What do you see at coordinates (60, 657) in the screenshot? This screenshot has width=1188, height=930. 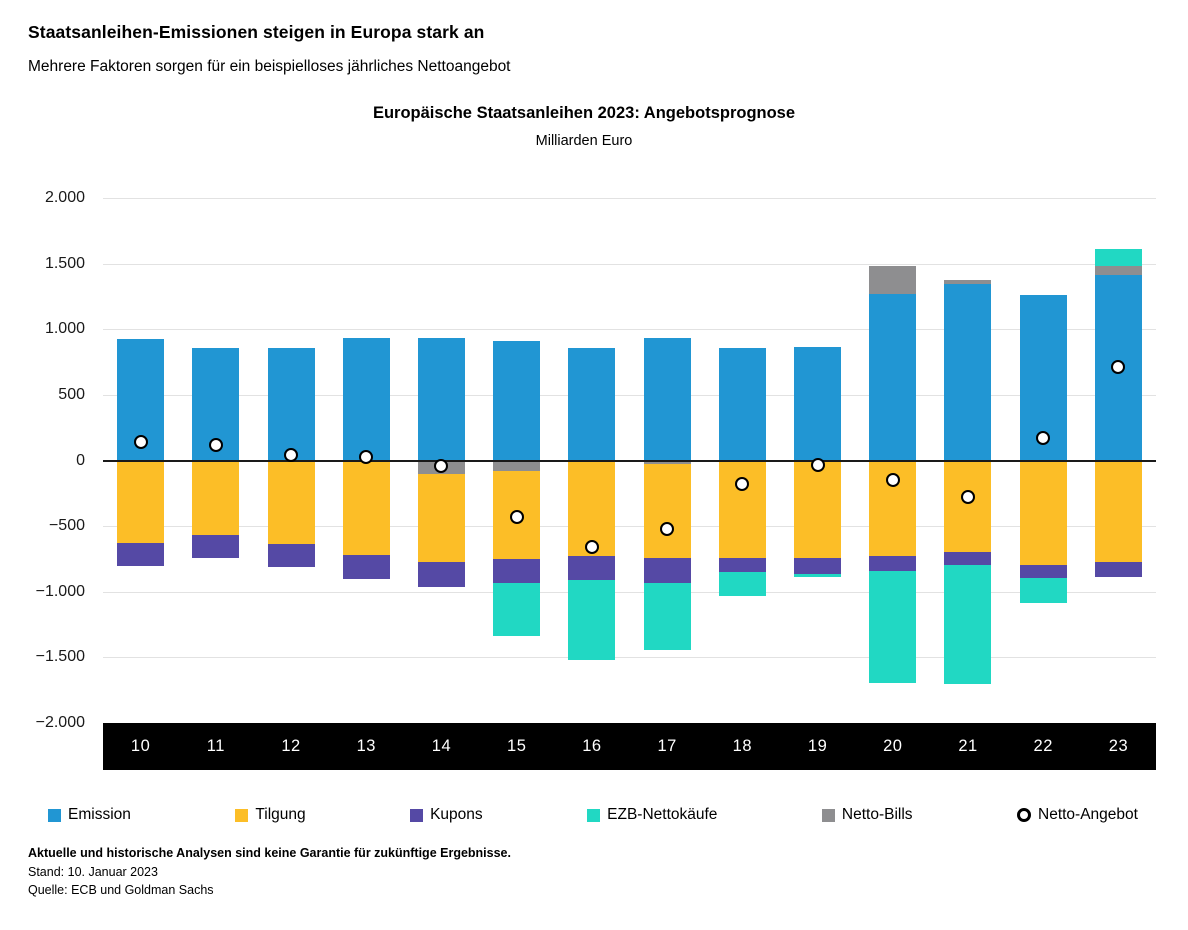 I see `y-axis-label: −1.500` at bounding box center [60, 657].